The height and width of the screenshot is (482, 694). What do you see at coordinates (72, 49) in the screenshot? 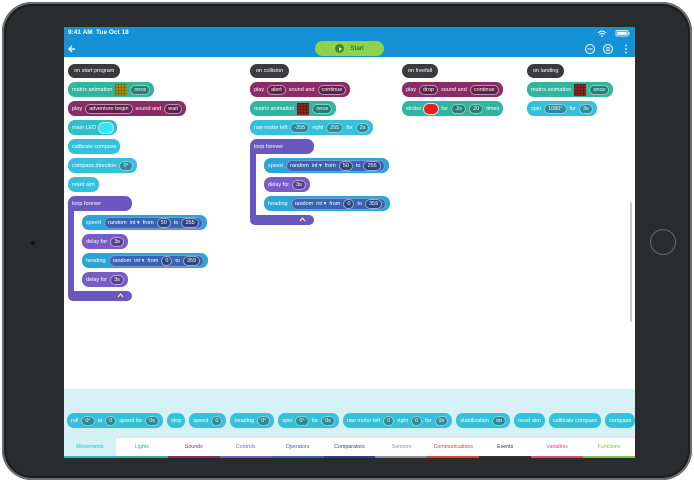
I see `back-button` at bounding box center [72, 49].